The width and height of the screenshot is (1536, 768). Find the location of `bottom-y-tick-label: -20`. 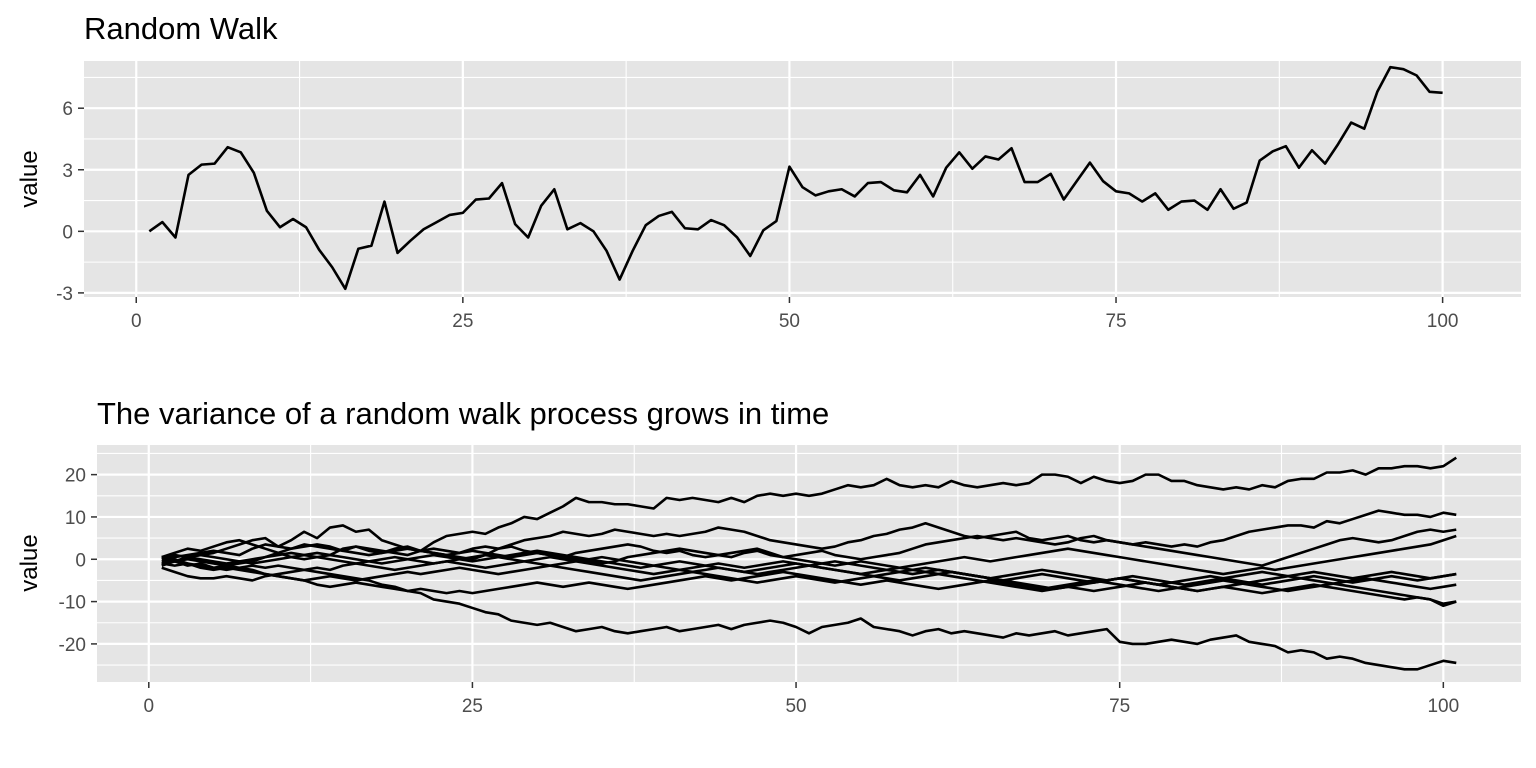

bottom-y-tick-label: -20 is located at coordinates (72, 645).